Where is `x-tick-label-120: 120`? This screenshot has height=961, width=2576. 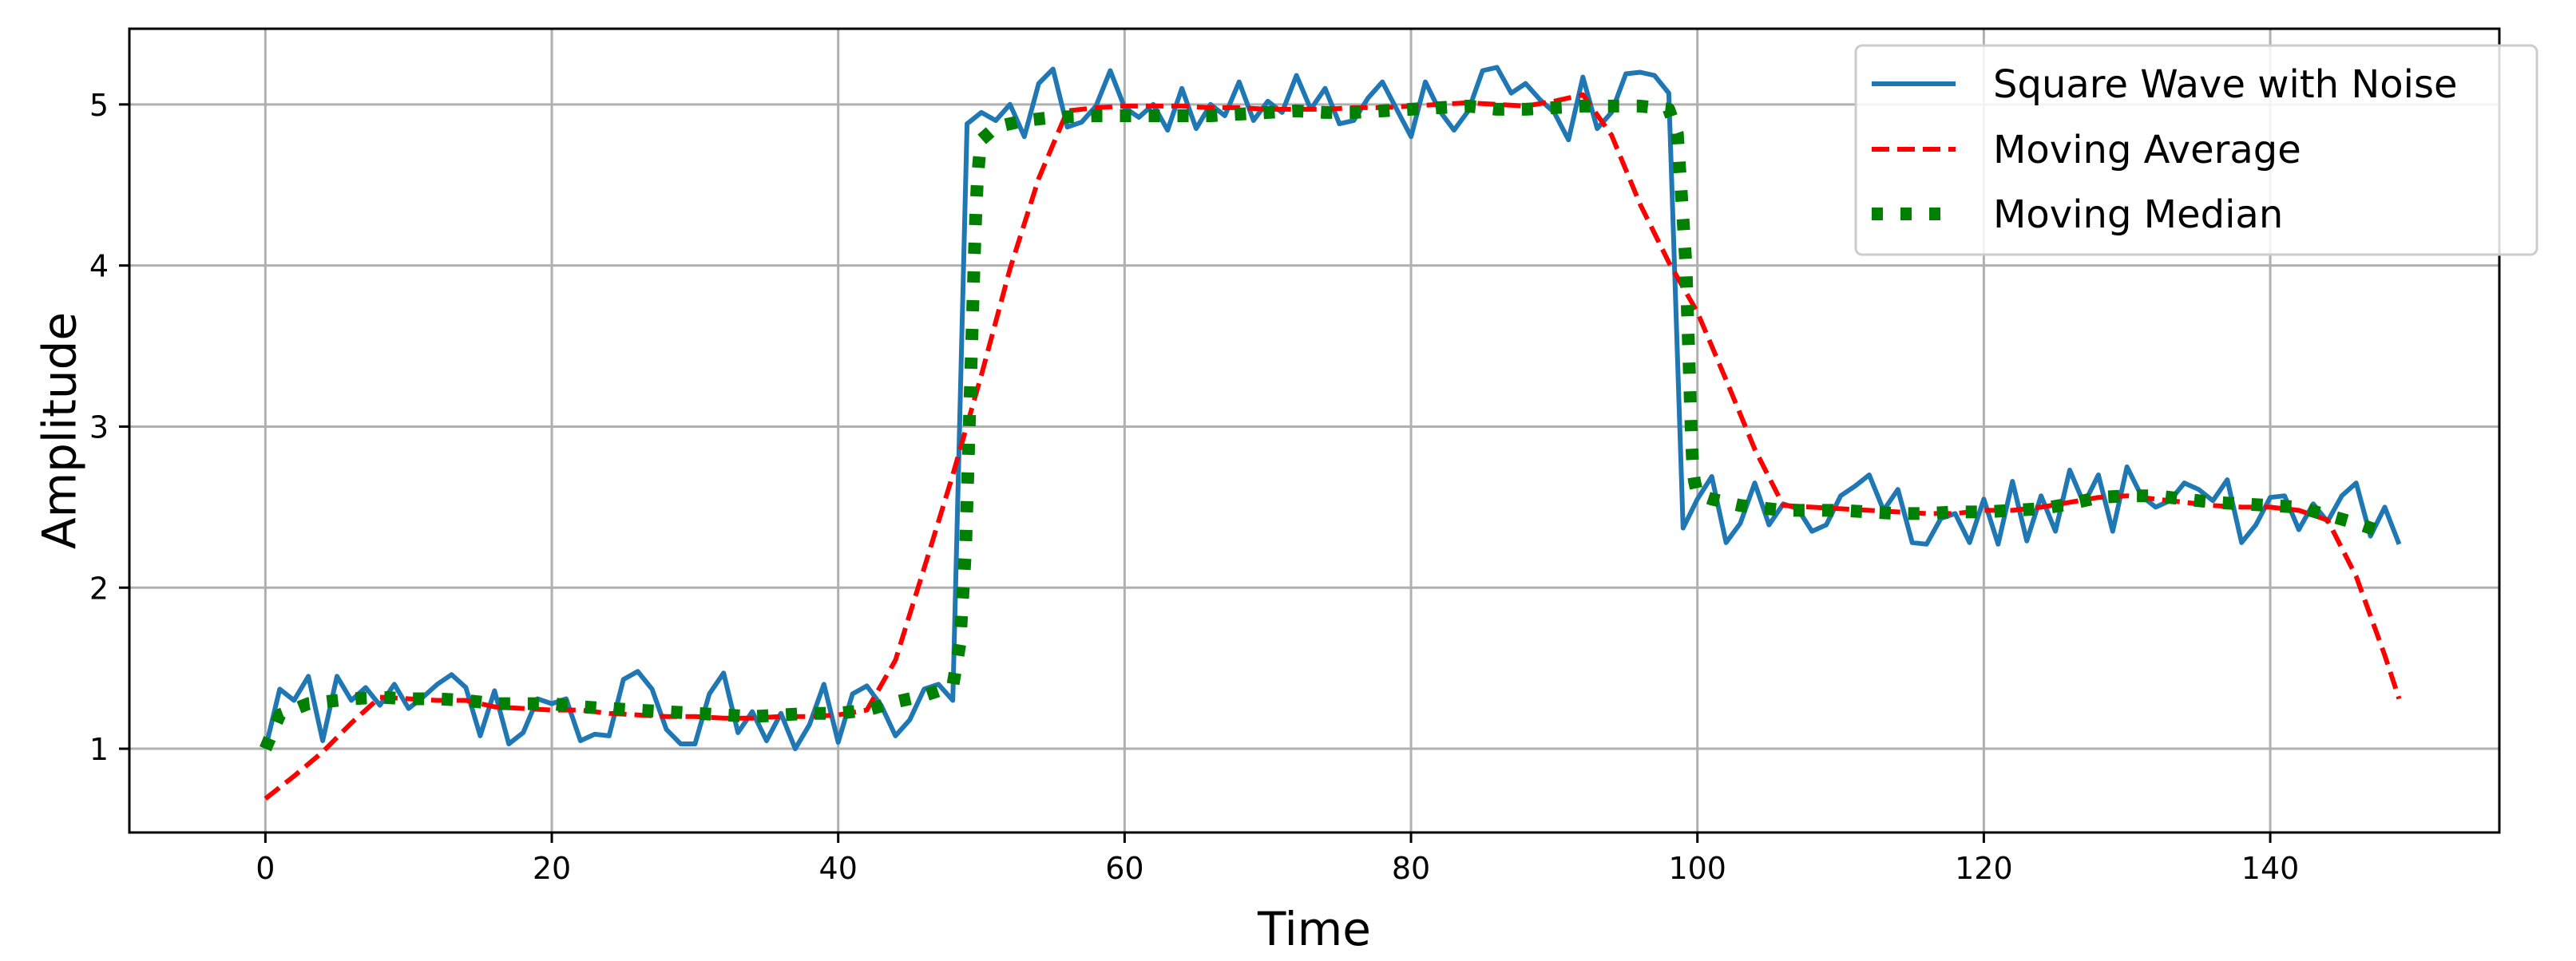
x-tick-label-120: 120 is located at coordinates (1984, 869).